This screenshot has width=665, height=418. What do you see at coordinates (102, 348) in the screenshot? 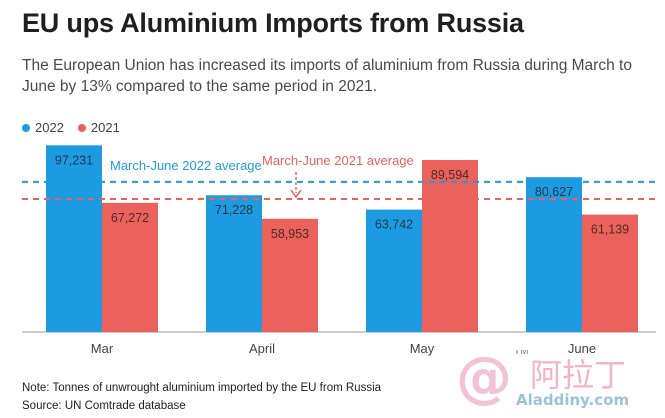
I see `x-tick-label-mar: Mar` at bounding box center [102, 348].